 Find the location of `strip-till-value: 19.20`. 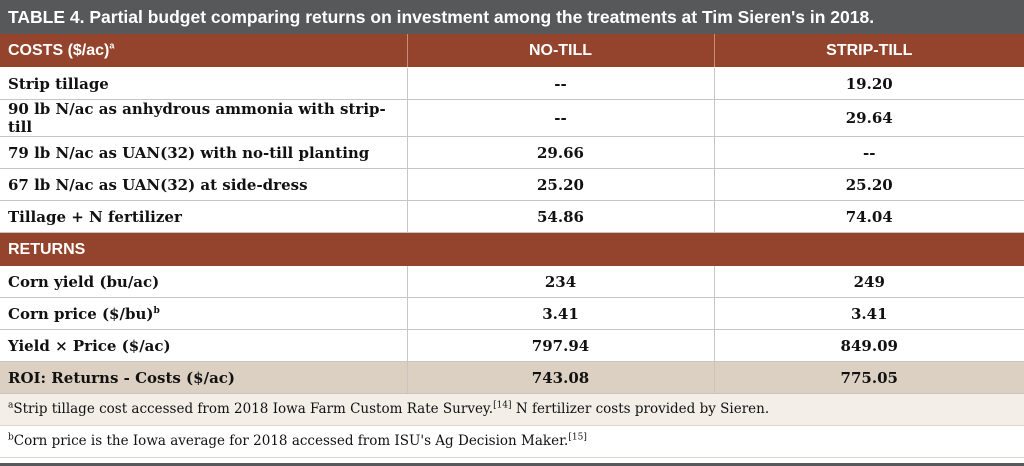

strip-till-value: 19.20 is located at coordinates (868, 83).